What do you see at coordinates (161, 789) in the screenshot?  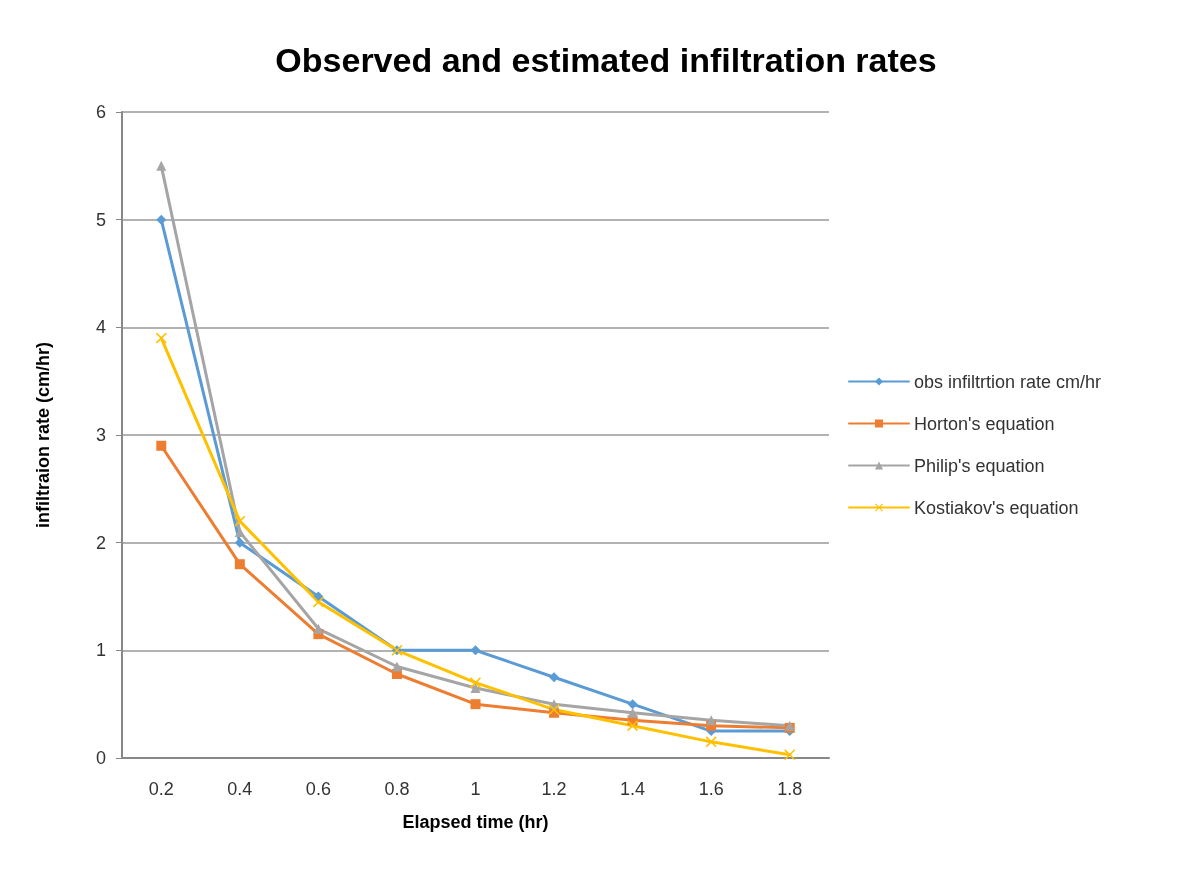 I see `x-tick-label: 0.2` at bounding box center [161, 789].